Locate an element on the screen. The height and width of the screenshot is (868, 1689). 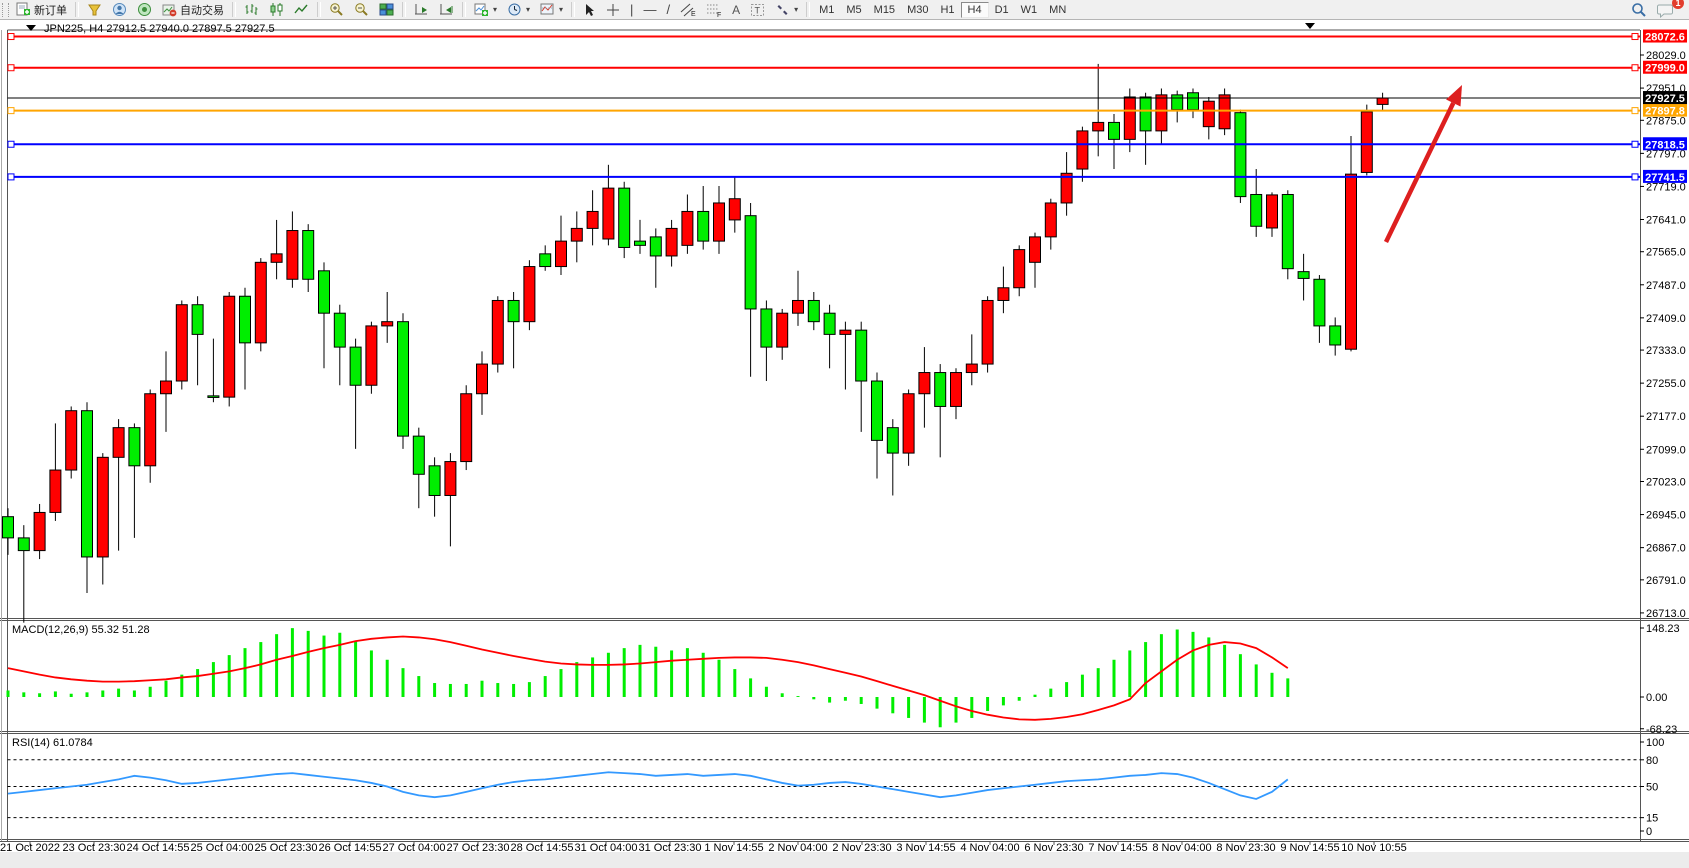
toolbar-grip is located at coordinates (5, 9).